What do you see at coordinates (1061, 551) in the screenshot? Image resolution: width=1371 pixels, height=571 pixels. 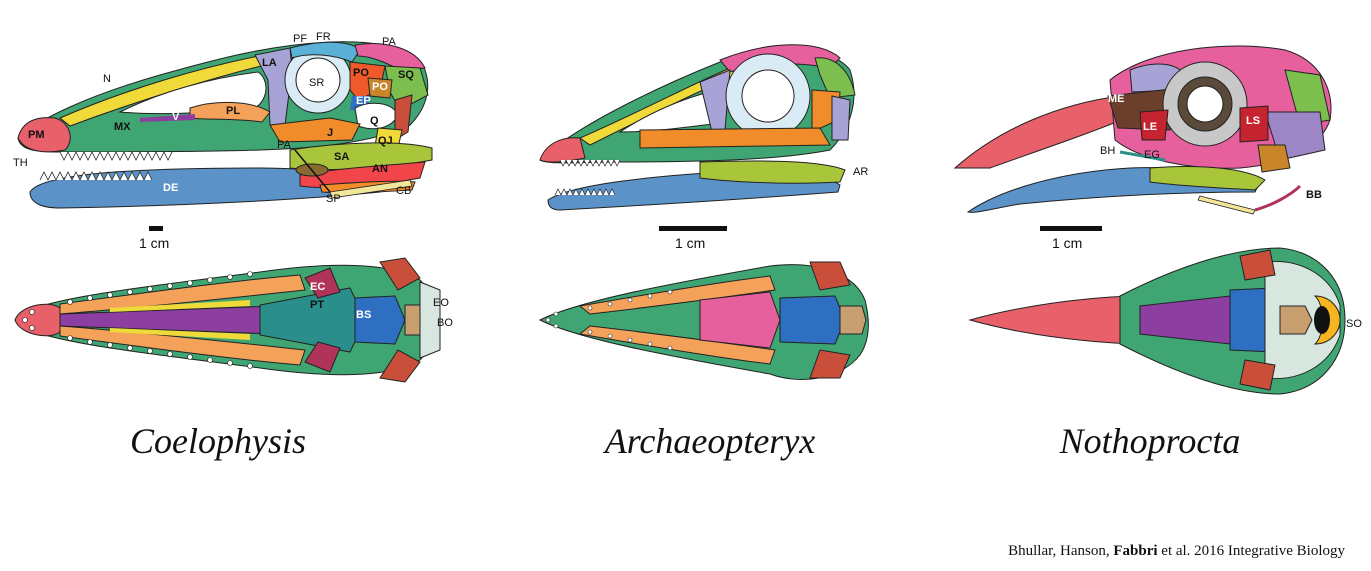 I see `credit-authors: Bhullar, Hanson,` at bounding box center [1061, 551].